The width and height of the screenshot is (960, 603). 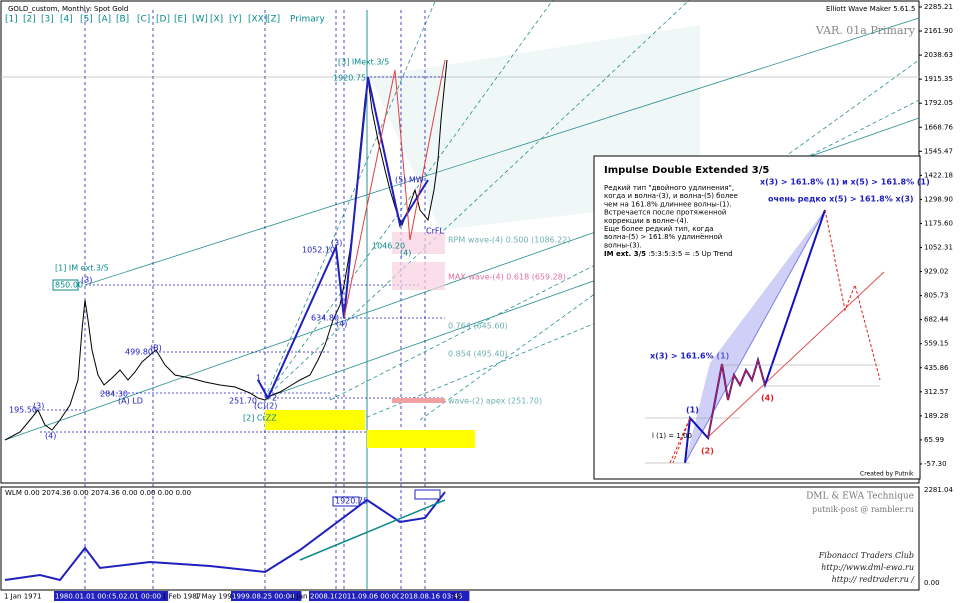 What do you see at coordinates (934, 440) in the screenshot?
I see `price-label: 65.99` at bounding box center [934, 440].